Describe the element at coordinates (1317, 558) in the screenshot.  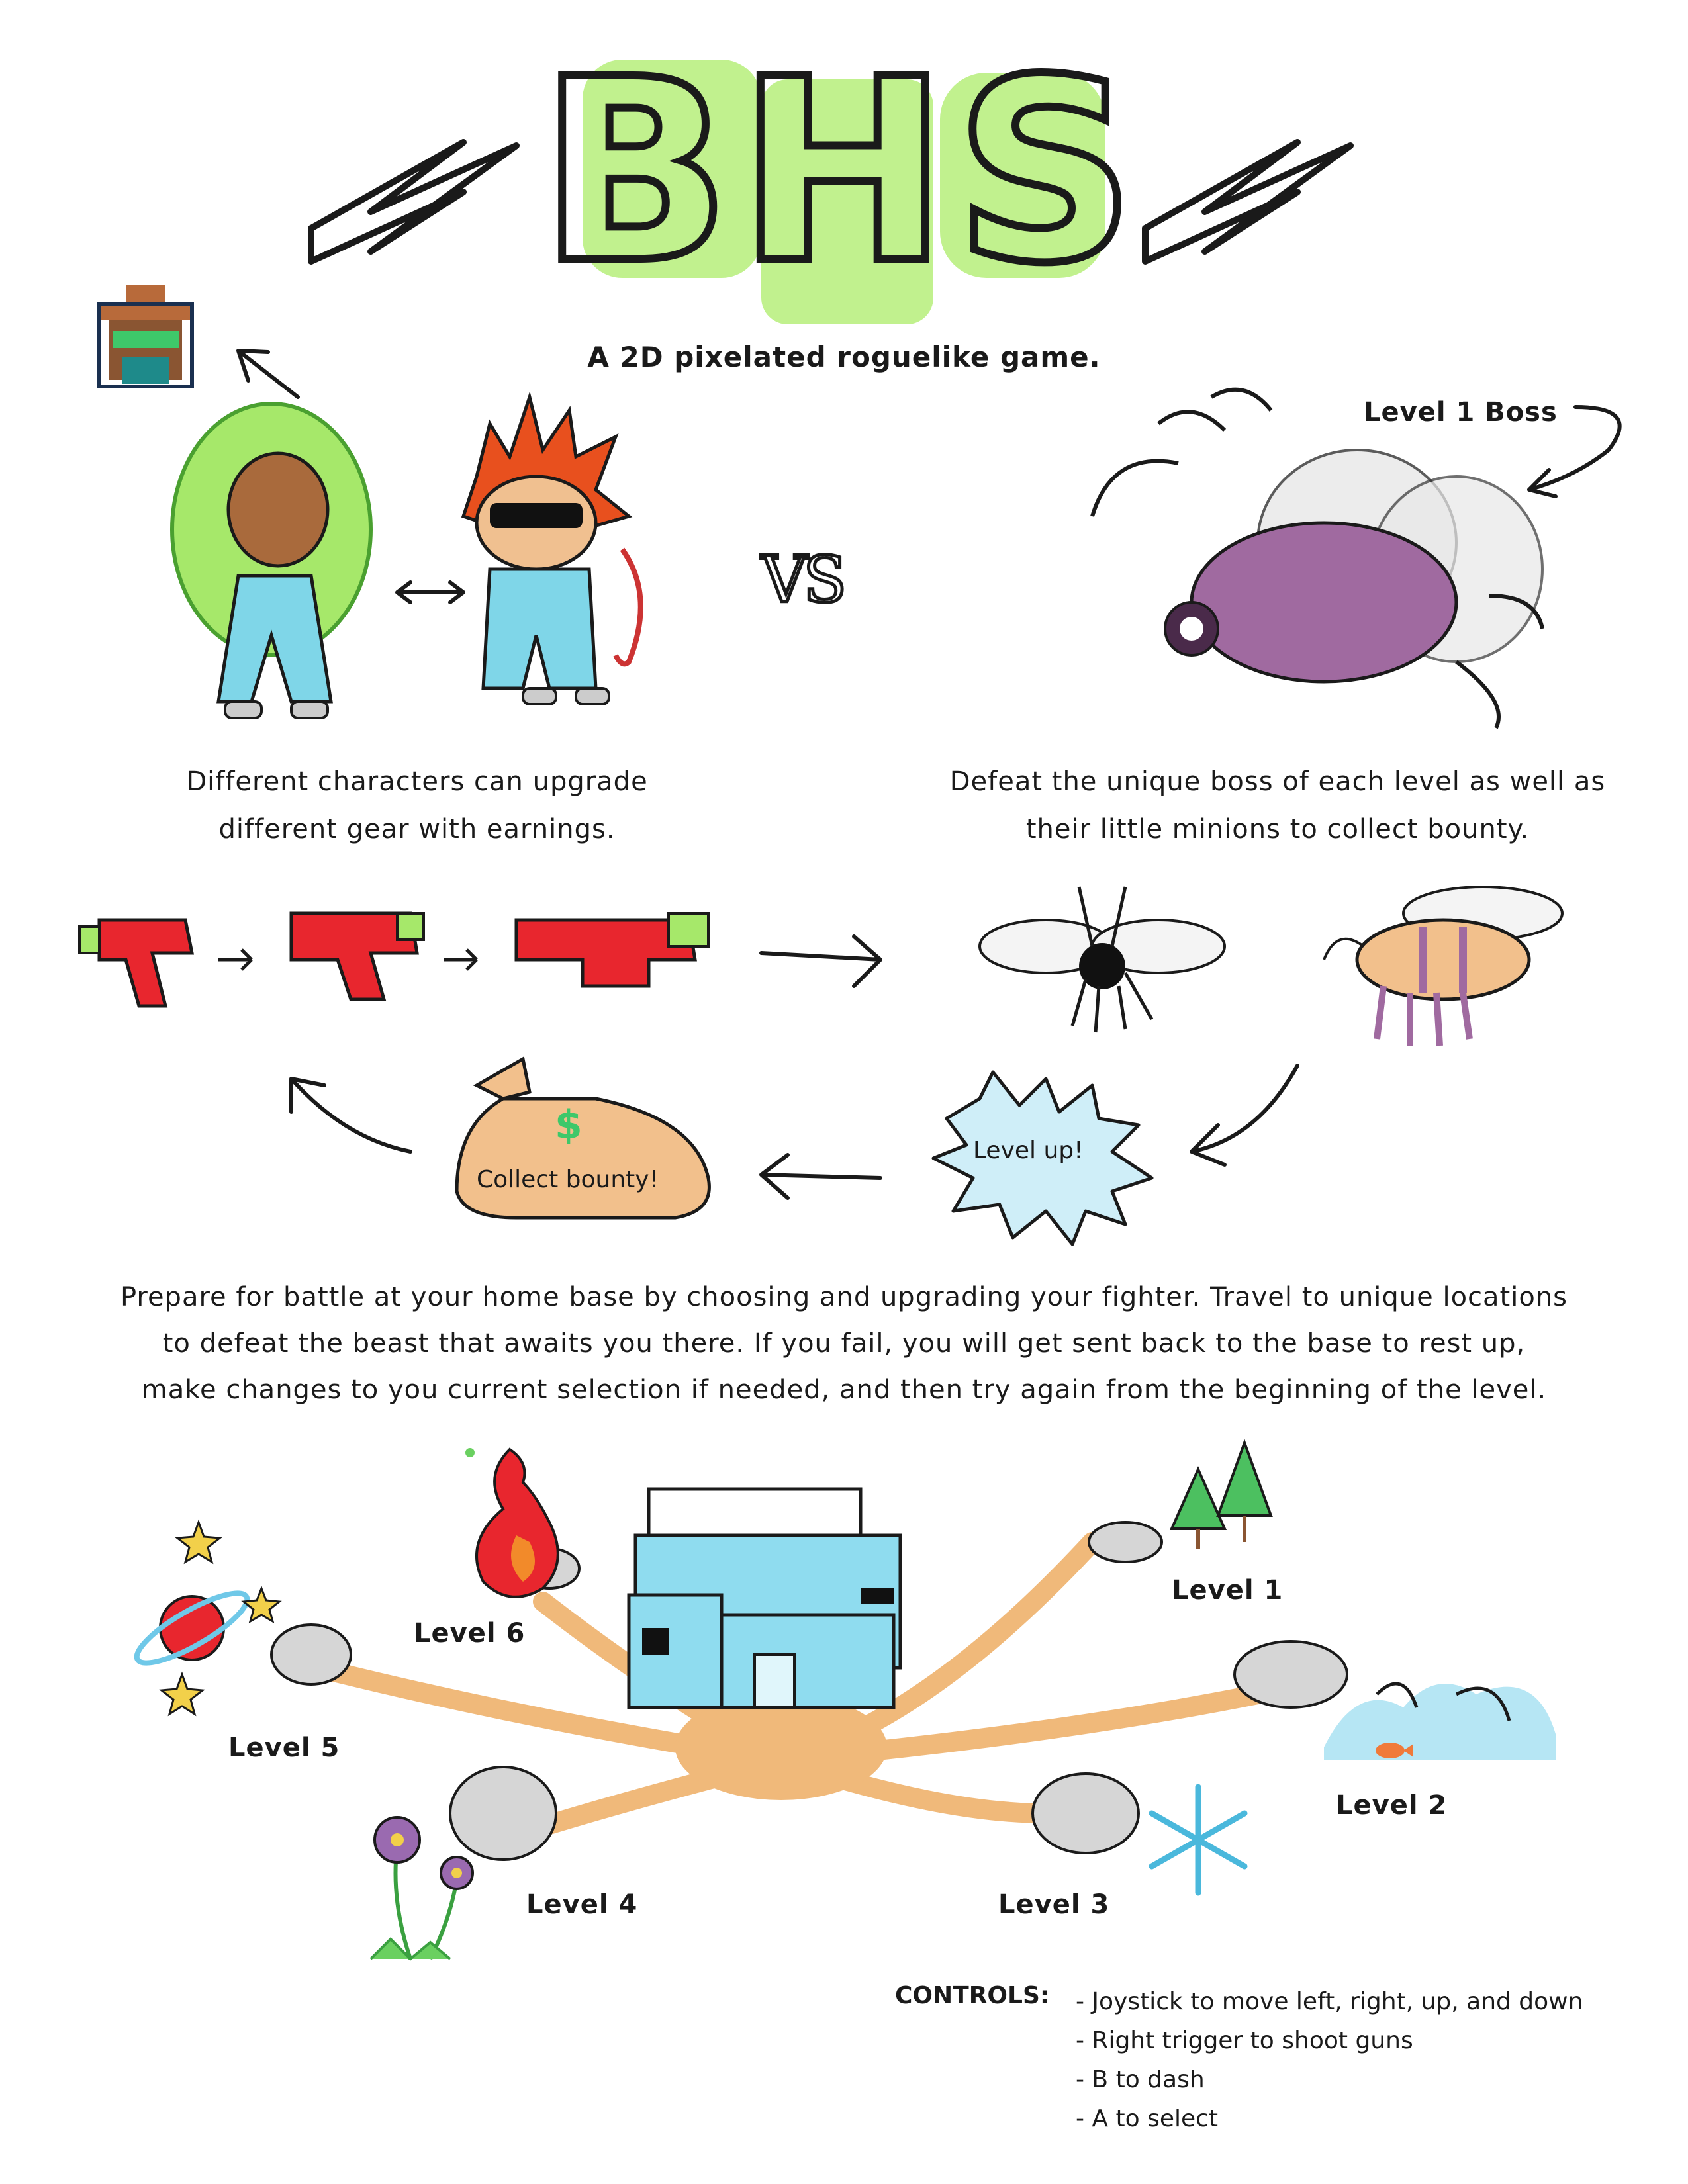
I see `boss-bug` at that location.